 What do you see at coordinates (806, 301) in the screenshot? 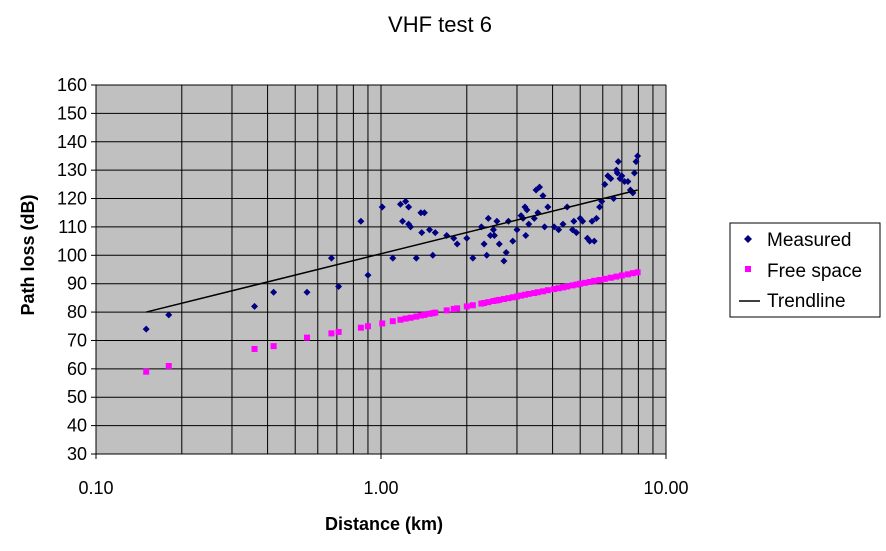
I see `legend-trendline-label: Trendline` at bounding box center [806, 301].